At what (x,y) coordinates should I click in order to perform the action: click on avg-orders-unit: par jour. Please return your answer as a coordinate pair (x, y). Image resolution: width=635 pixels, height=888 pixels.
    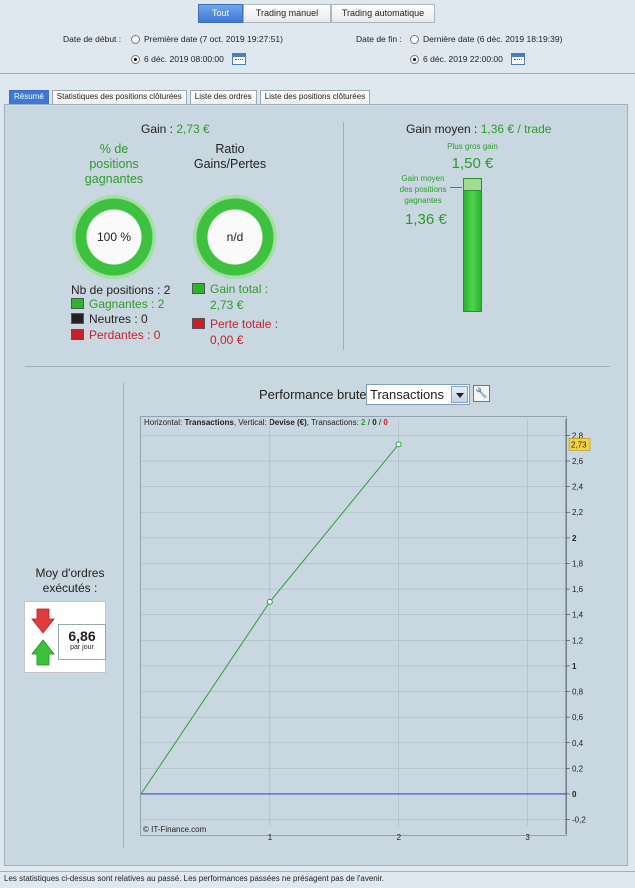
    Looking at the image, I should click on (82, 647).